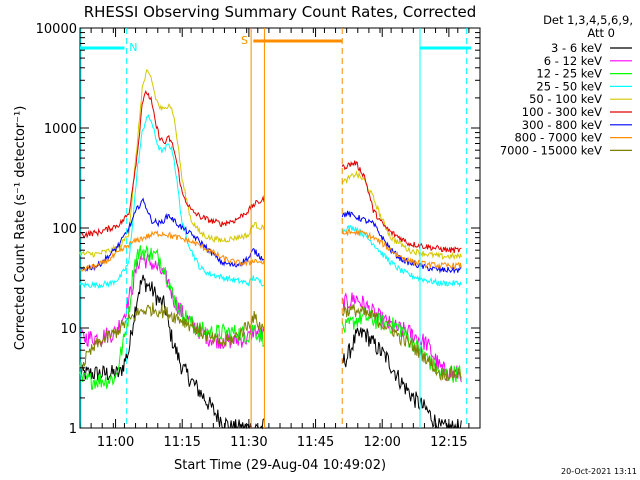 This screenshot has height=480, width=640. I want to click on series-line-800-7000-keV-seg2, so click(401, 249).